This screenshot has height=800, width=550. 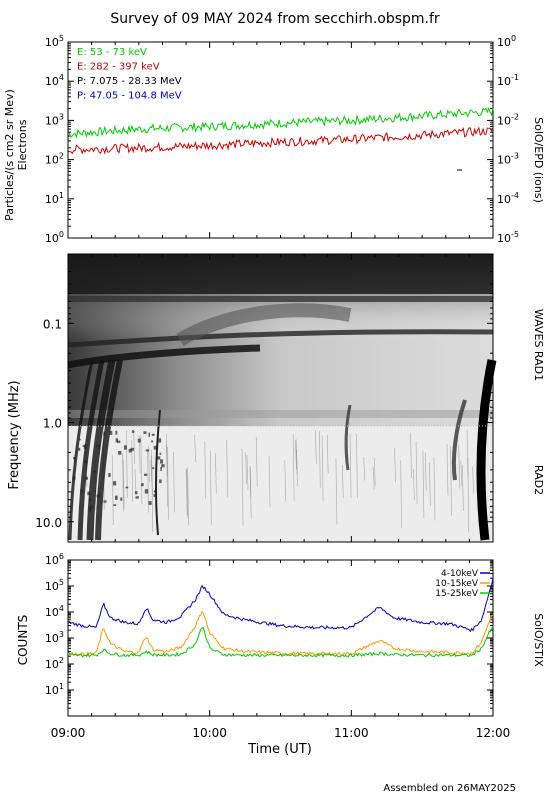 I want to click on epd-y2-tick-label: 10⁻⁵, so click(x=508, y=237).